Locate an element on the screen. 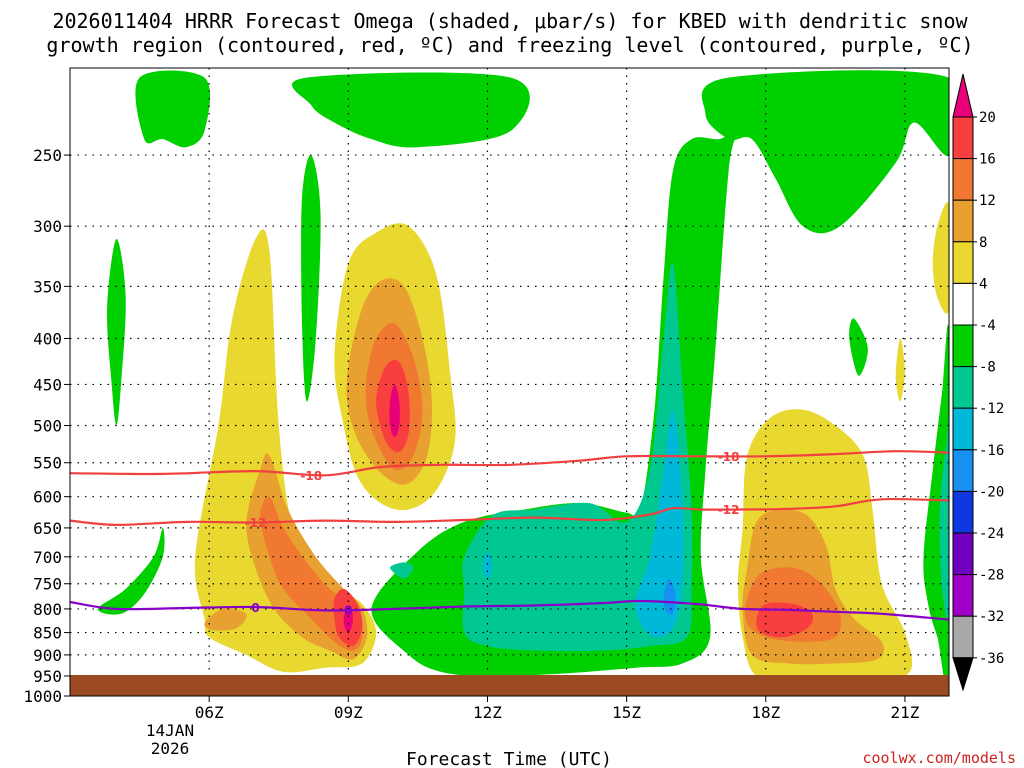 The width and height of the screenshot is (1024, 768). contour-labels: -18 -18 -12 -12 0 0 is located at coordinates (492, 534).